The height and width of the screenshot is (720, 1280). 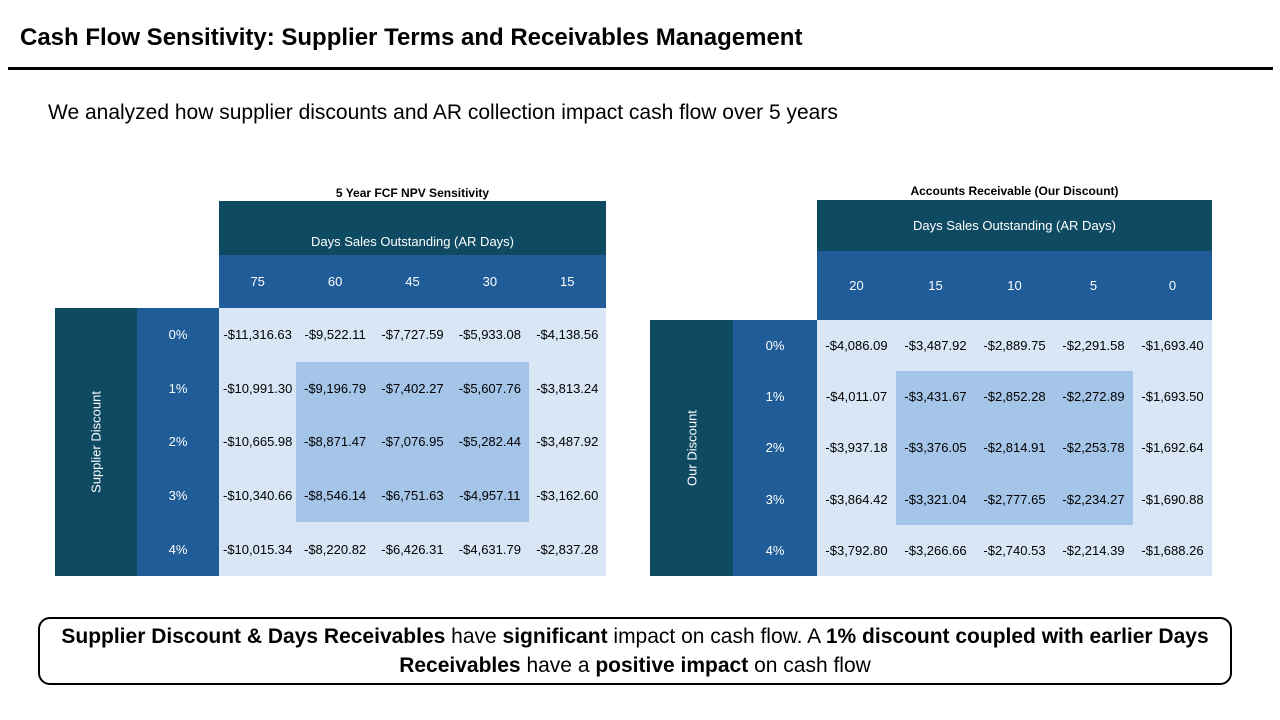 I want to click on data-cell: -$10,991.30, so click(x=257, y=388).